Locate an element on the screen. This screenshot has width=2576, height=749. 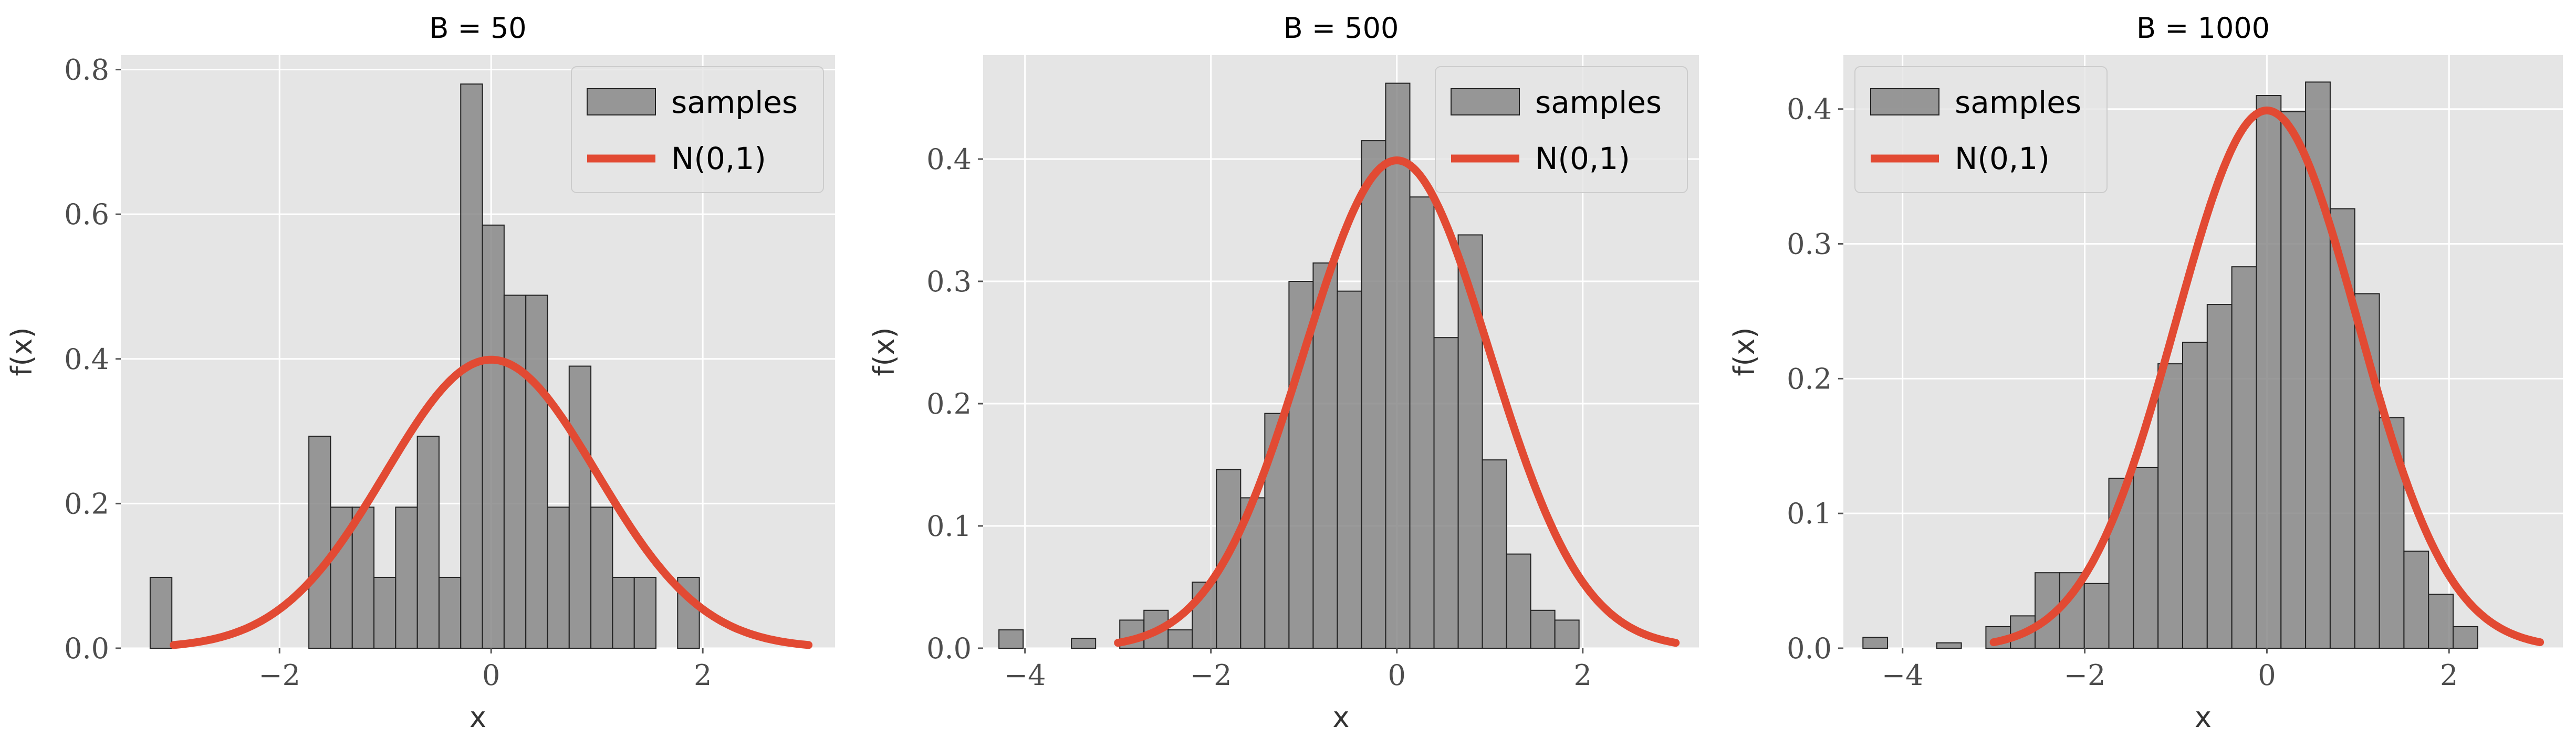
chart-title: B = 500 is located at coordinates (1341, 28).